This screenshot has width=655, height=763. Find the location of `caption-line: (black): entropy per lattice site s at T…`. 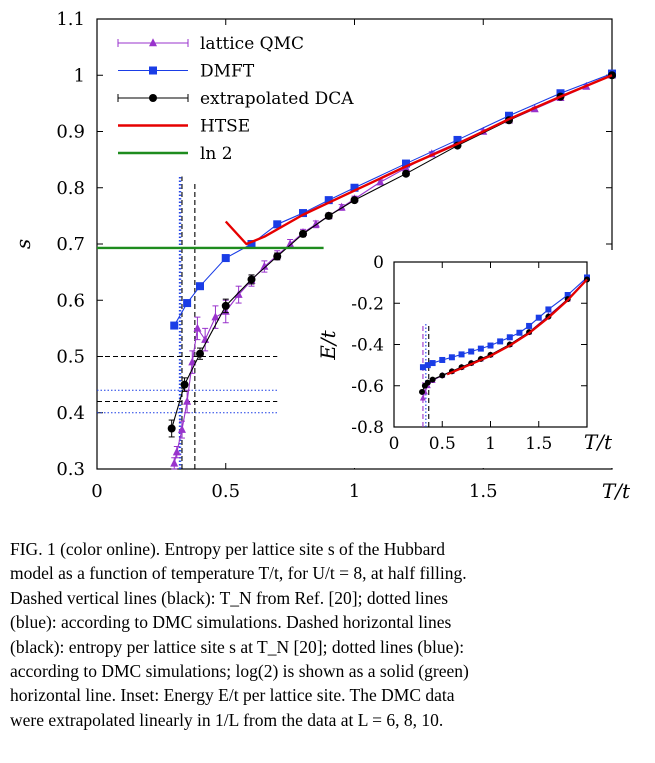

caption-line: (black): entropy per lattice site s at T… is located at coordinates (237, 646).